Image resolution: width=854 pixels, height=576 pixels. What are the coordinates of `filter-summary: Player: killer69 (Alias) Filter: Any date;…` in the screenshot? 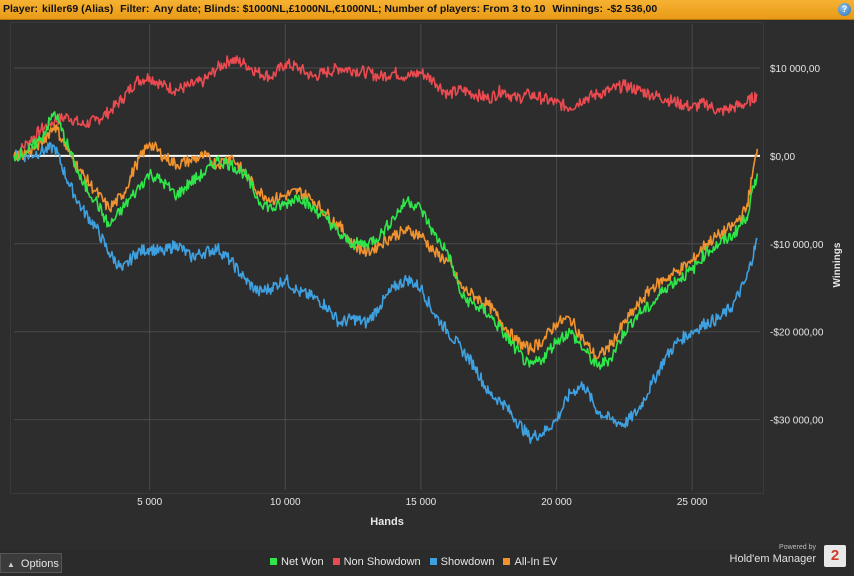 It's located at (332, 9).